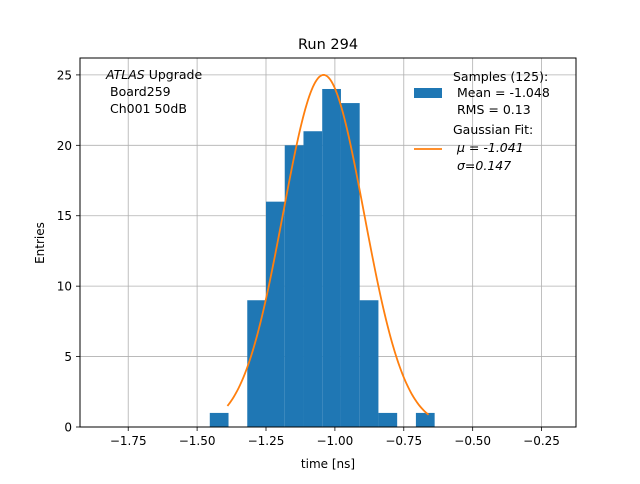  Describe the element at coordinates (503, 92) in the screenshot. I see `legend-mean: Mean = -1.048` at that location.